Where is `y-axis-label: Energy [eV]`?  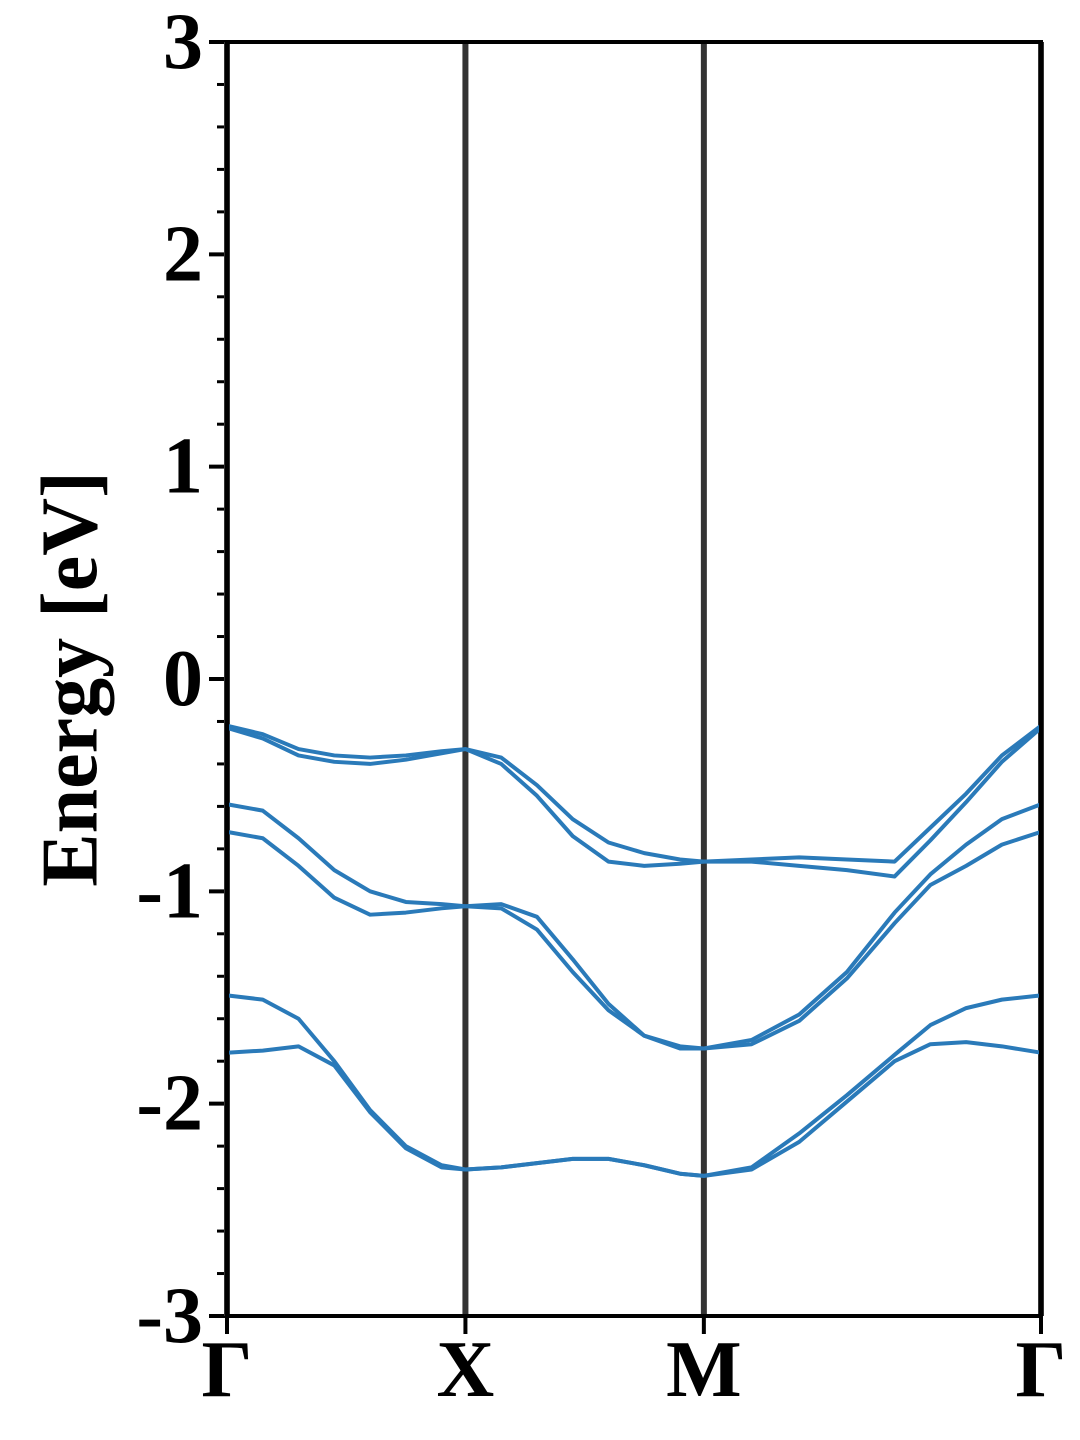
y-axis-label: Energy [eV] is located at coordinates (70, 678).